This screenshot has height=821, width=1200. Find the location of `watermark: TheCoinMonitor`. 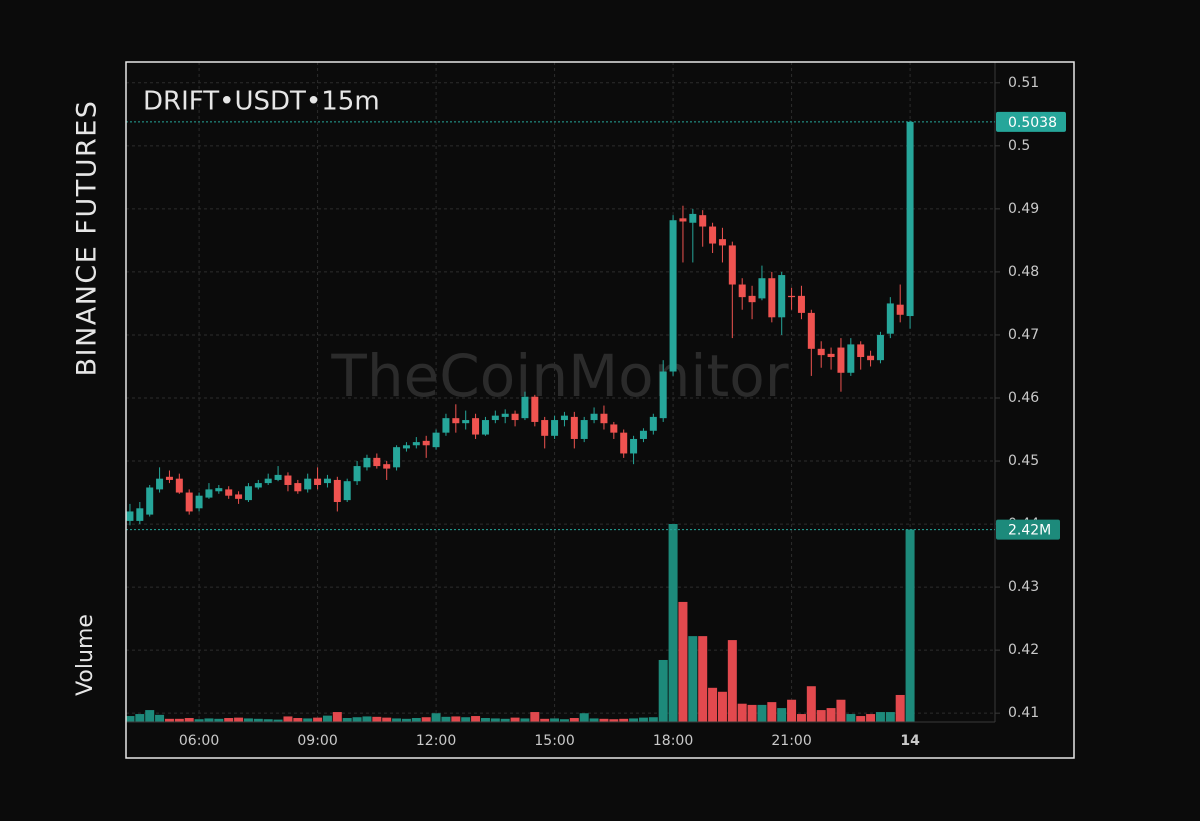

watermark: TheCoinMonitor is located at coordinates (559, 376).